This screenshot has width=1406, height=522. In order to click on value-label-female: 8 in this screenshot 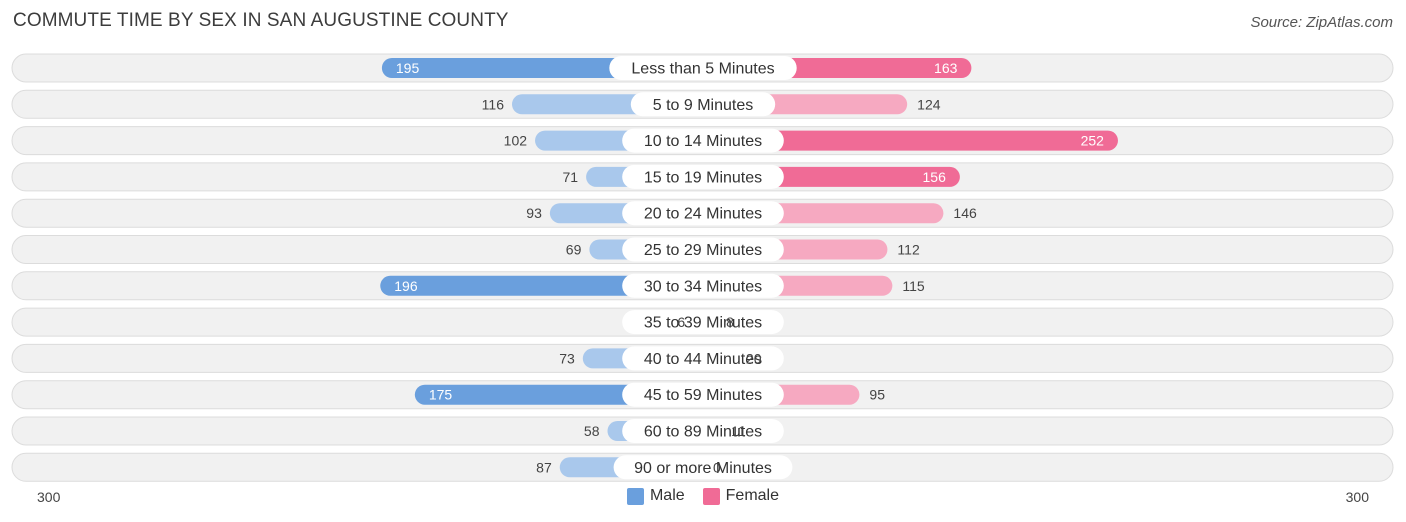, I will do `click(730, 322)`.